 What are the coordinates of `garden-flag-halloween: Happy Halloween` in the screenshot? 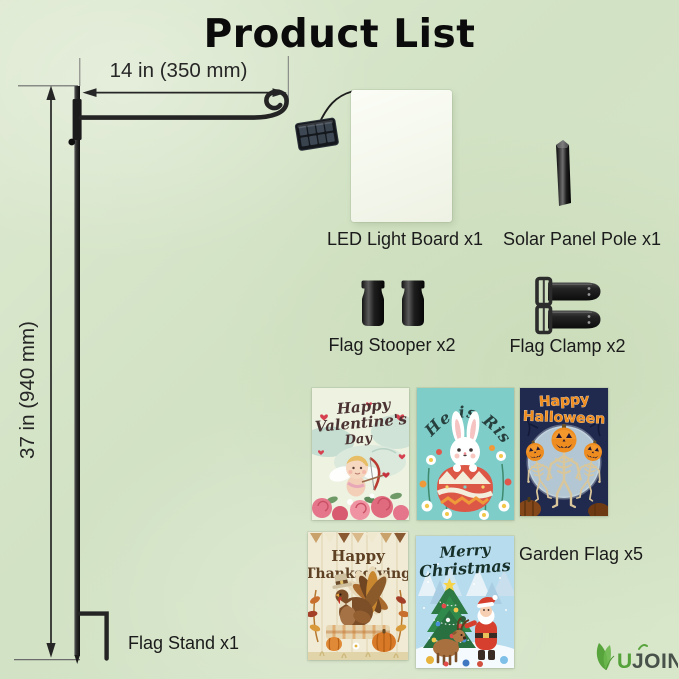 It's located at (564, 452).